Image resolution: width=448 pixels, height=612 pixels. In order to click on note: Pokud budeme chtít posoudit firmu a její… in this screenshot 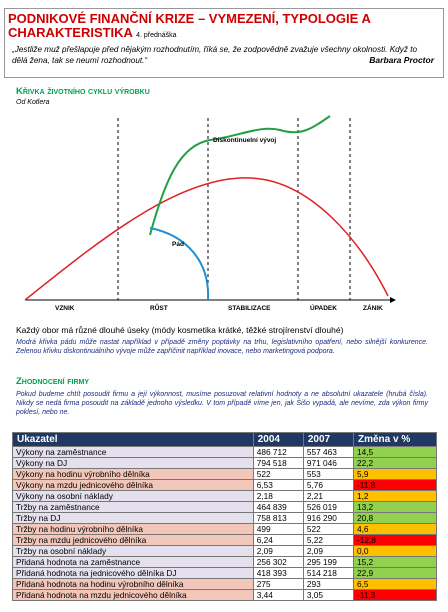, I will do `click(222, 403)`.